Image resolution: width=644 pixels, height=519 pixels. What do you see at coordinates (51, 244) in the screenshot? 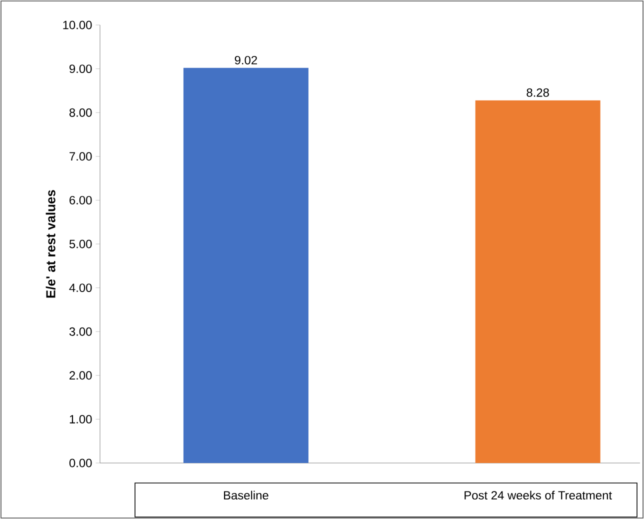
I see `y-axis-title: E/e' at rest values` at bounding box center [51, 244].